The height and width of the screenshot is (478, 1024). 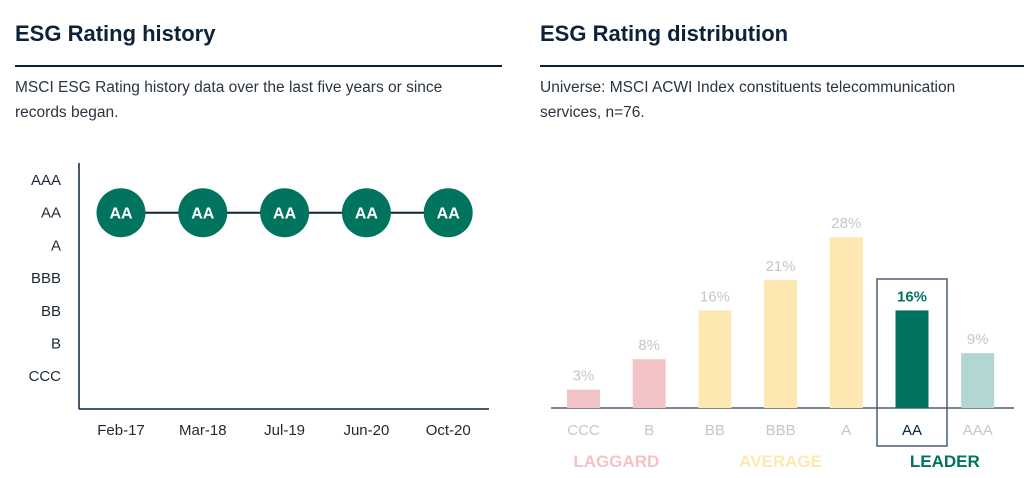 What do you see at coordinates (846, 430) in the screenshot?
I see `x-tick-label: A` at bounding box center [846, 430].